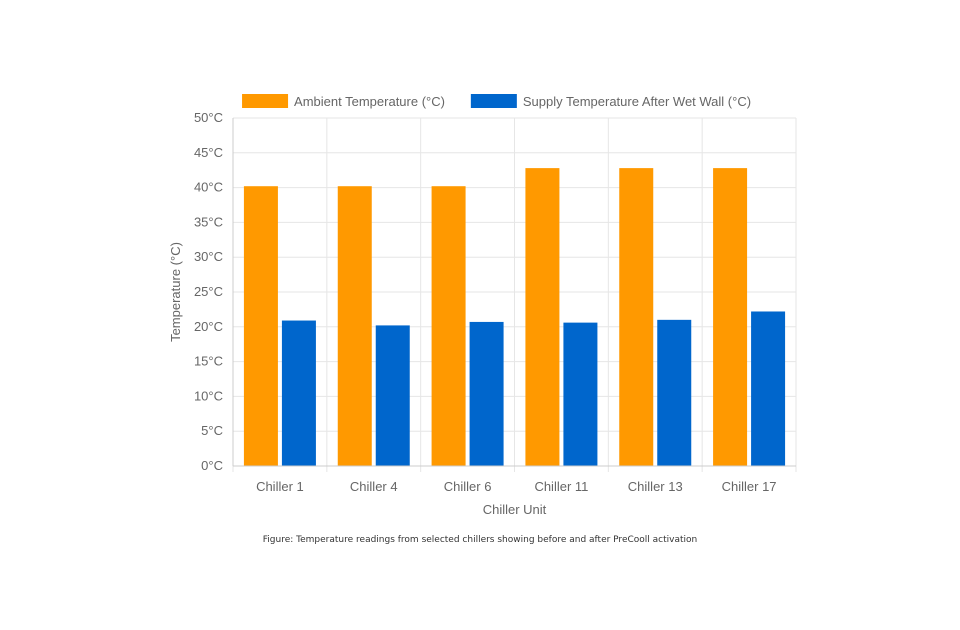 This screenshot has height=630, width=960. I want to click on legend-swatch-supply, so click(493, 101).